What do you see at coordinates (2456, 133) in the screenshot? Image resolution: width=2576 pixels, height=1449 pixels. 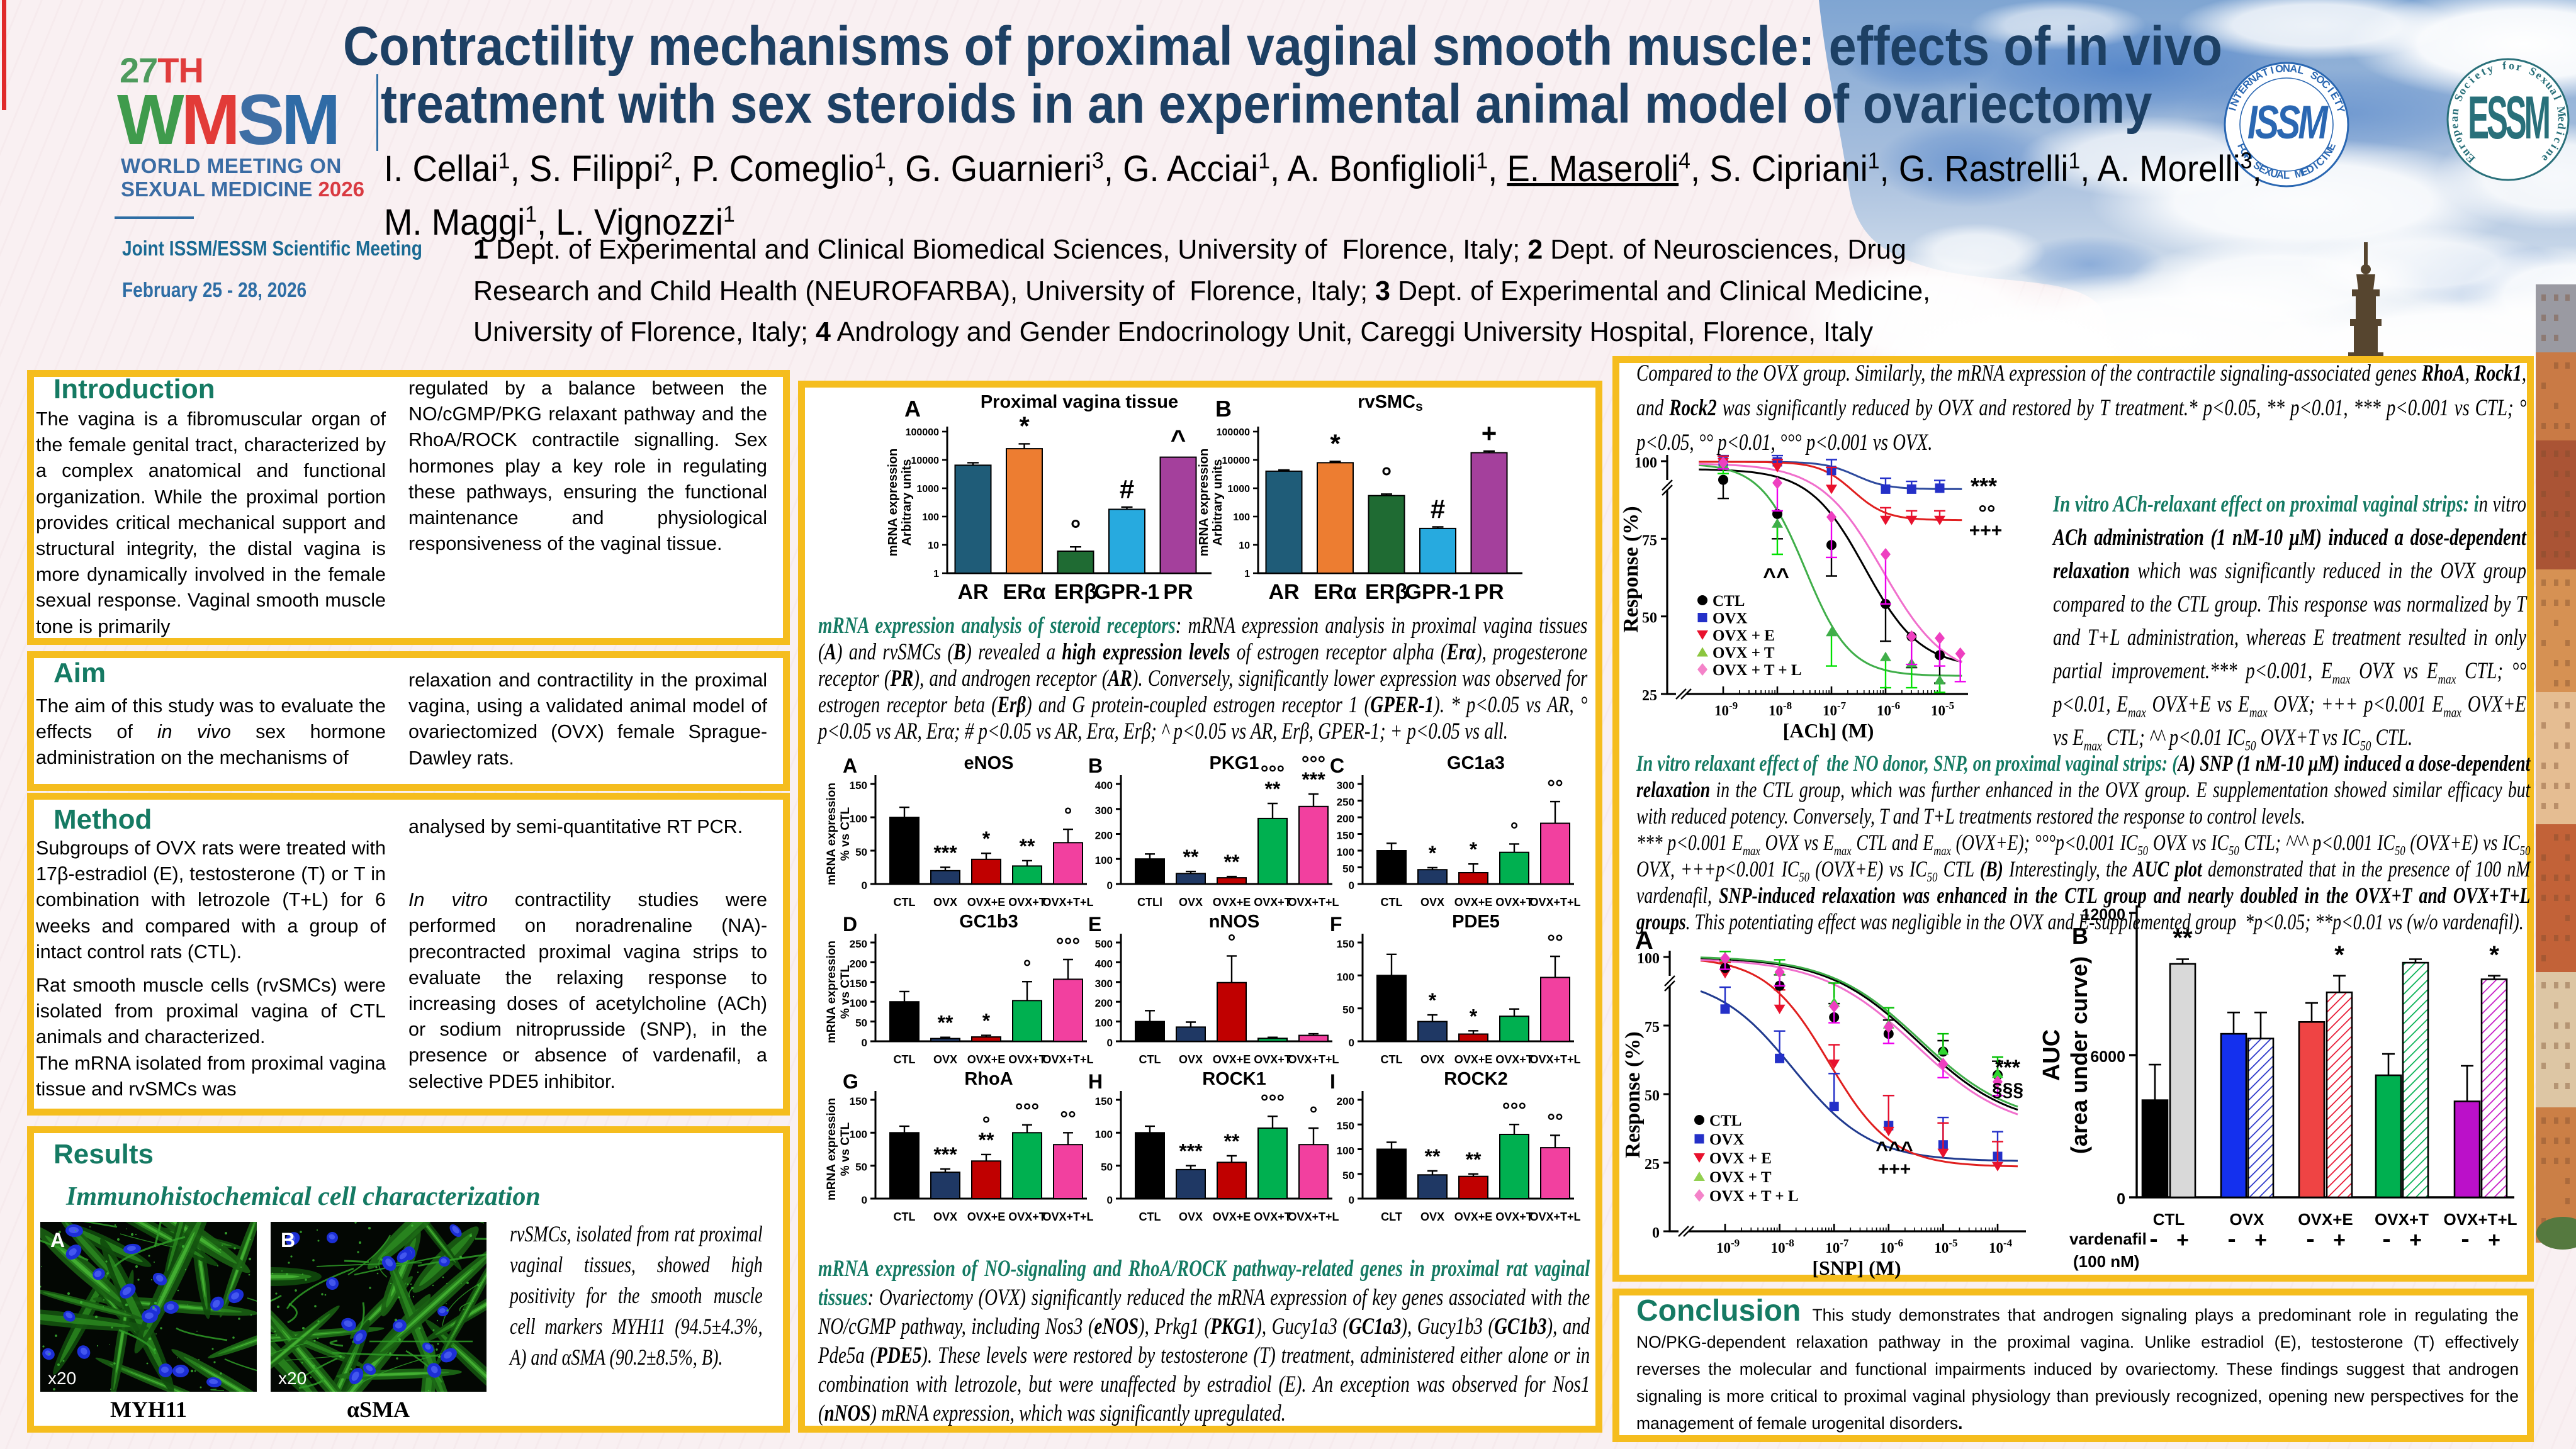 I see `svg-text: p` at bounding box center [2456, 133].